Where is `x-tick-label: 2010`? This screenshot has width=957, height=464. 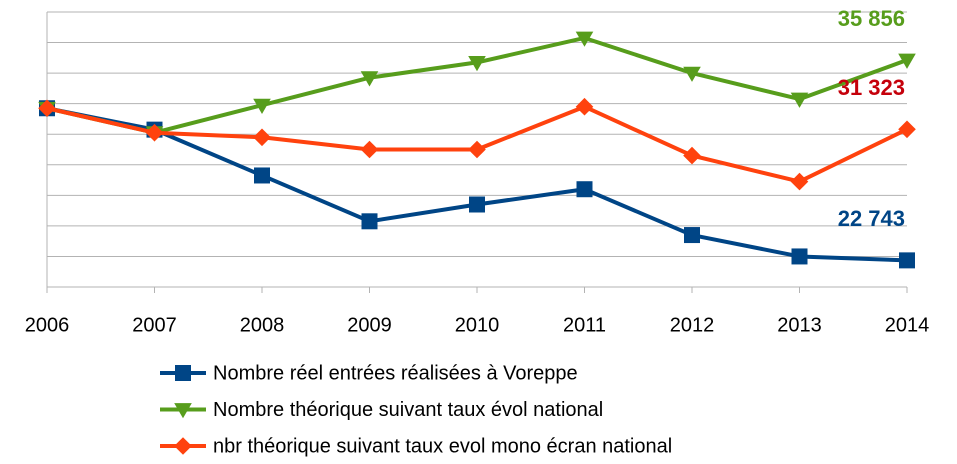
x-tick-label: 2010 is located at coordinates (477, 325).